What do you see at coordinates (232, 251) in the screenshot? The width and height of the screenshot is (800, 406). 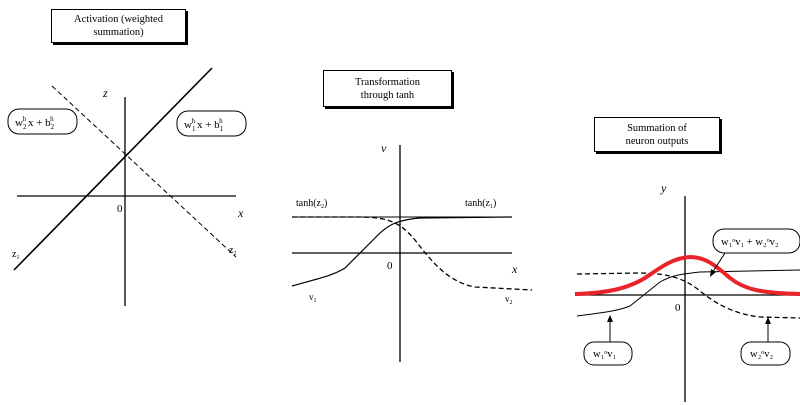 I see `activation-z2-label: z2` at bounding box center [232, 251].